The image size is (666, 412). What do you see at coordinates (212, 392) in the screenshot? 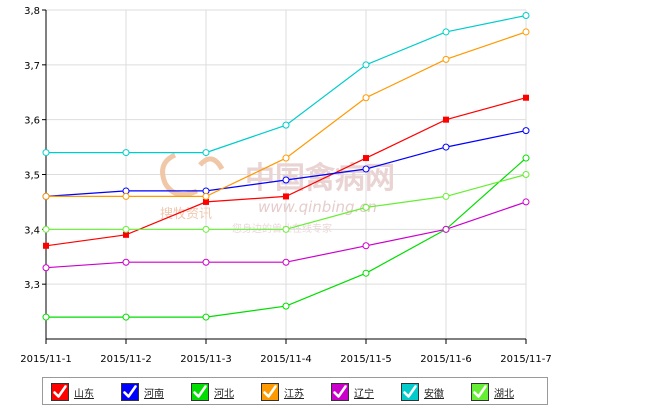
I see `legend-item: 河北` at bounding box center [212, 392].